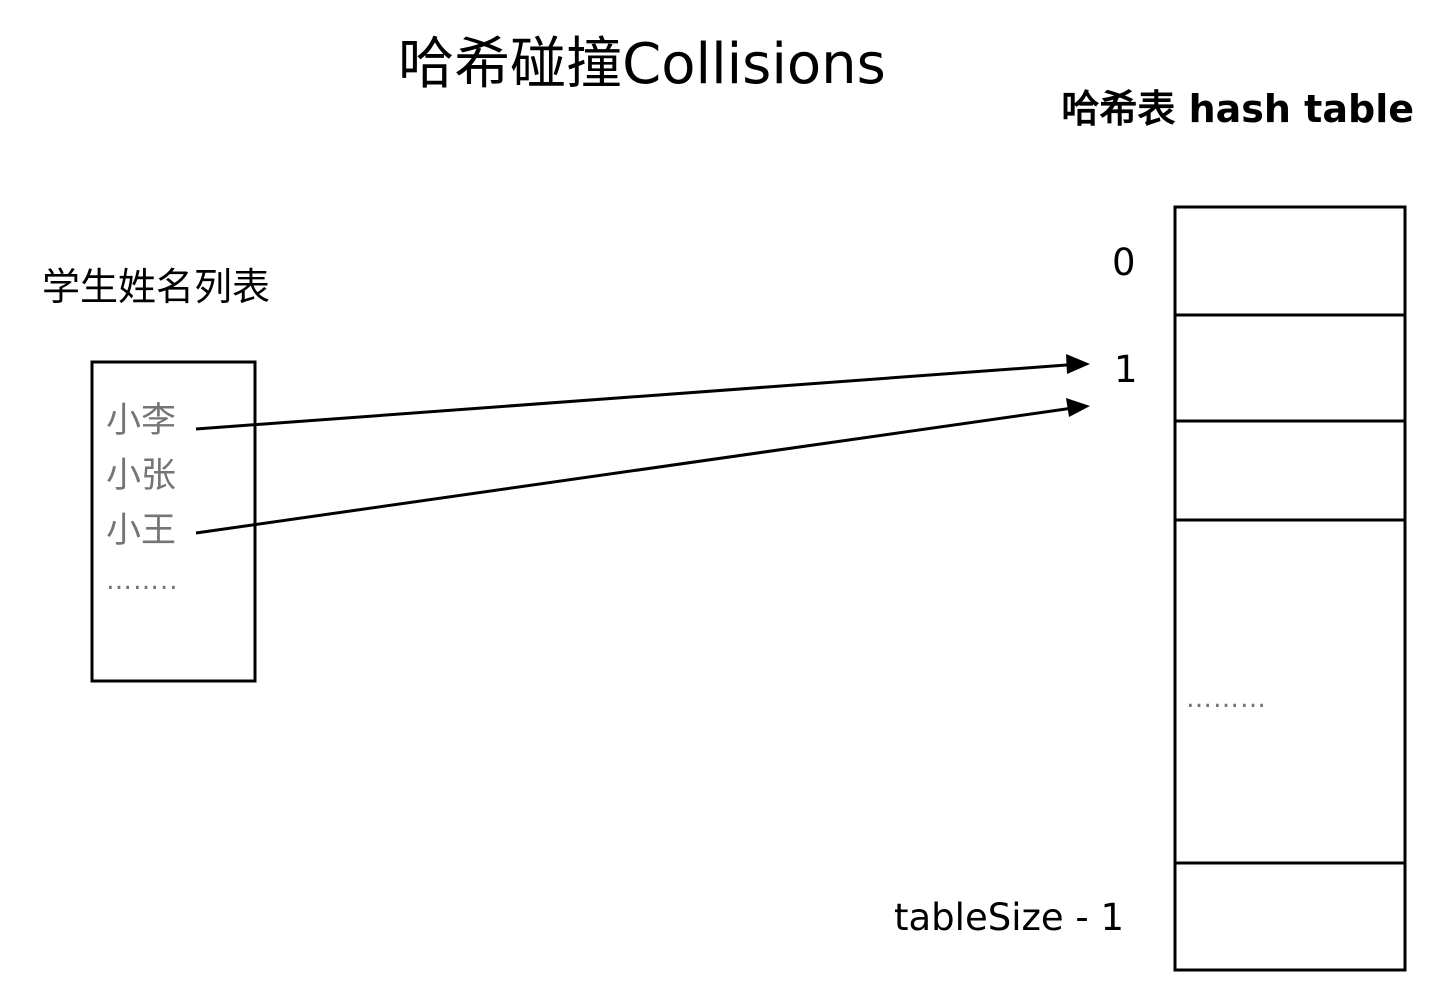 The width and height of the screenshot is (1430, 999). What do you see at coordinates (156, 287) in the screenshot?
I see `student-list-title: 学生姓名列表` at bounding box center [156, 287].